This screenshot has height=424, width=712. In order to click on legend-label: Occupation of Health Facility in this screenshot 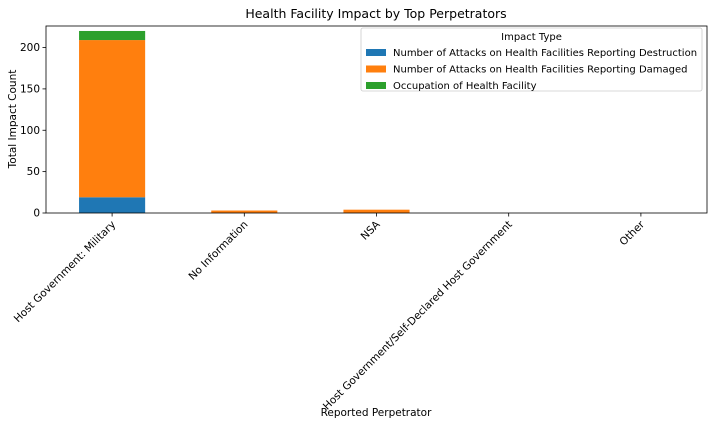, I will do `click(465, 86)`.